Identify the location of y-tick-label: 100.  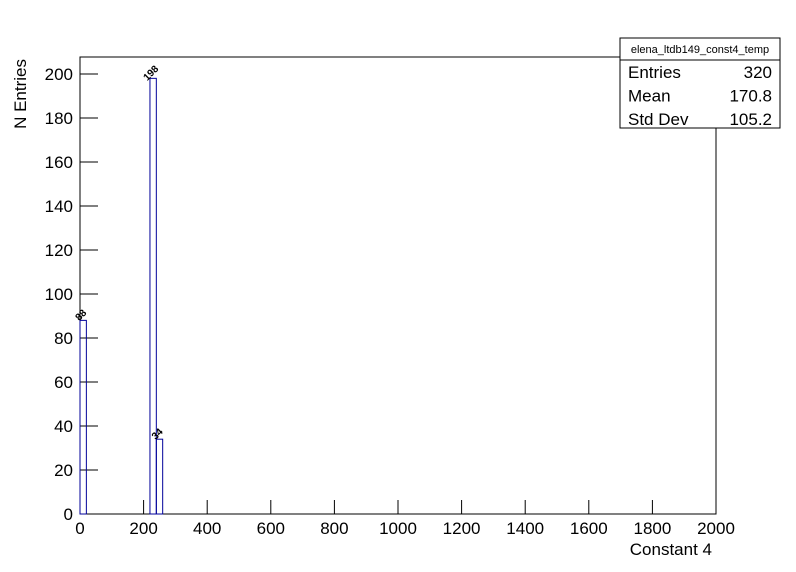
(59, 294).